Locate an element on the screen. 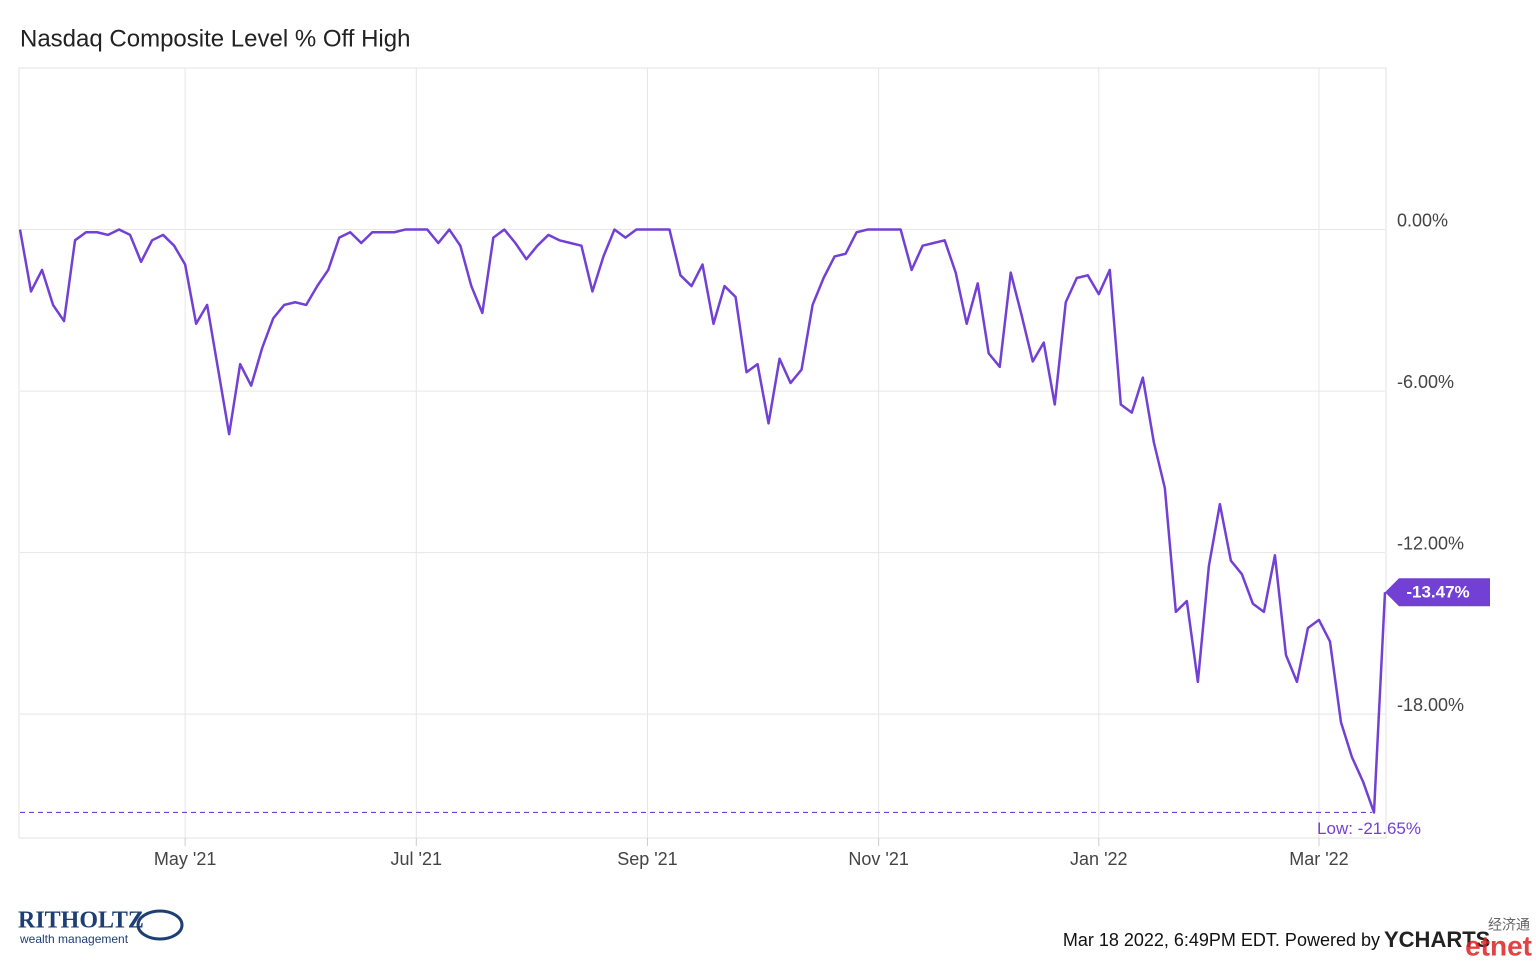 This screenshot has width=1536, height=962. brand: RITHOLTZ is located at coordinates (81, 921).